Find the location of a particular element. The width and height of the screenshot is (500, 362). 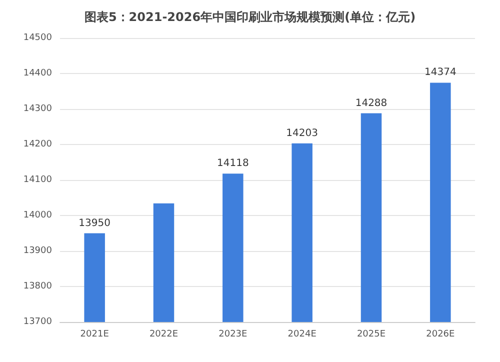

y-tick-label: 14000 is located at coordinates (37, 215).